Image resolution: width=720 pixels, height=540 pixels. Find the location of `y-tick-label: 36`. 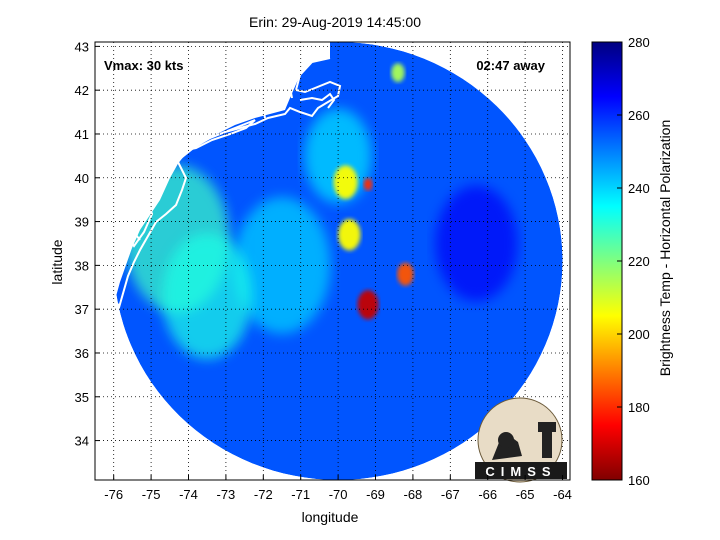

y-tick-label: 36 is located at coordinates (82, 353).